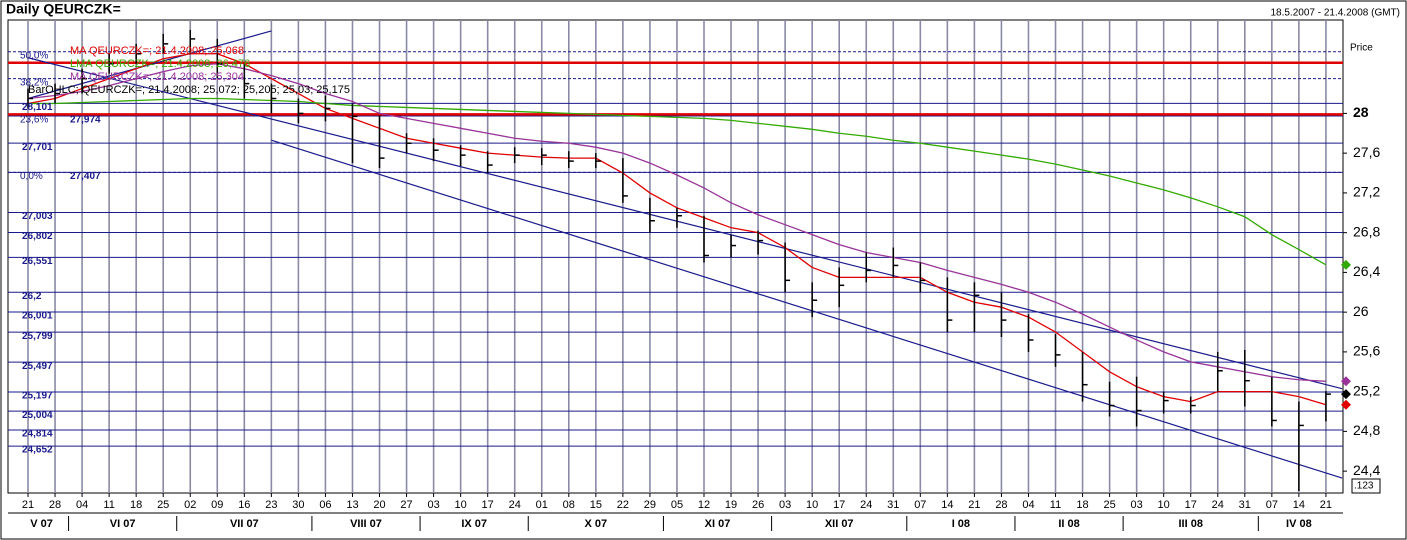 This screenshot has width=1407, height=540. What do you see at coordinates (718, 524) in the screenshot?
I see `month-label: XI 07` at bounding box center [718, 524].